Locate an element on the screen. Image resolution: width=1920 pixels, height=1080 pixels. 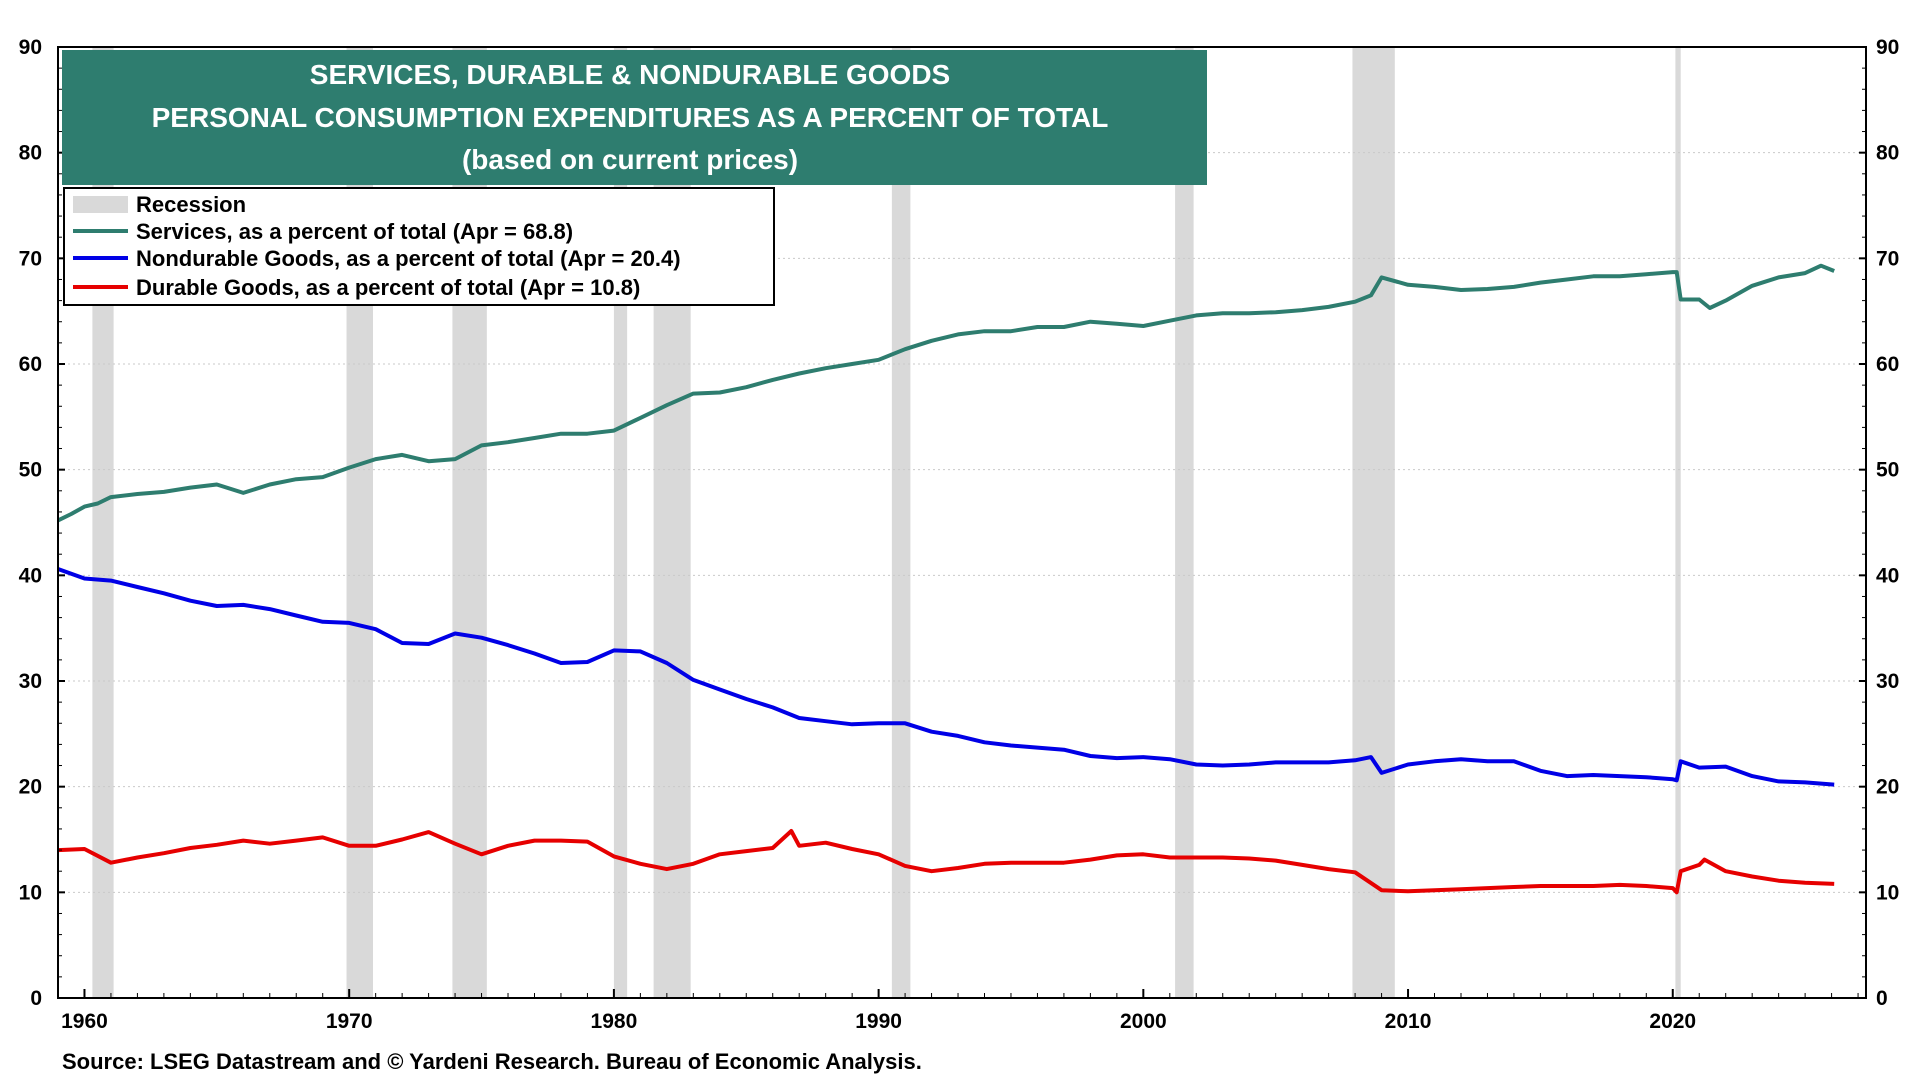
legend-frame is located at coordinates (419, 246).